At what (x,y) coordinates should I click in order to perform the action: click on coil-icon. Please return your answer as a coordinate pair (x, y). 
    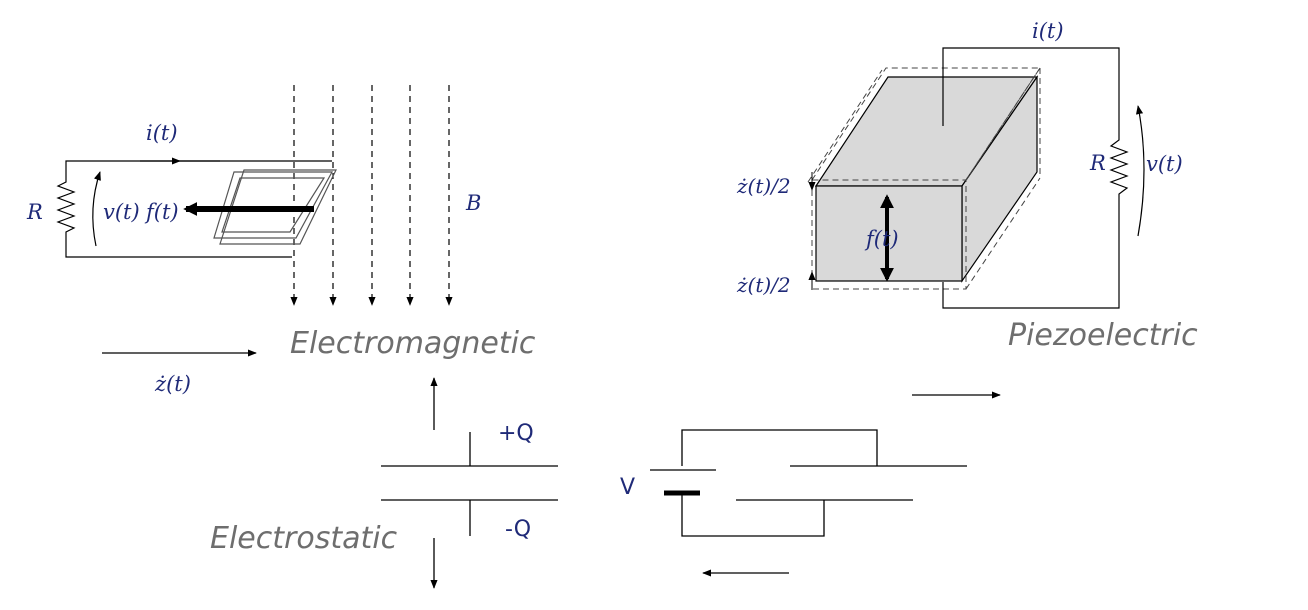
    Looking at the image, I should click on (275, 207).